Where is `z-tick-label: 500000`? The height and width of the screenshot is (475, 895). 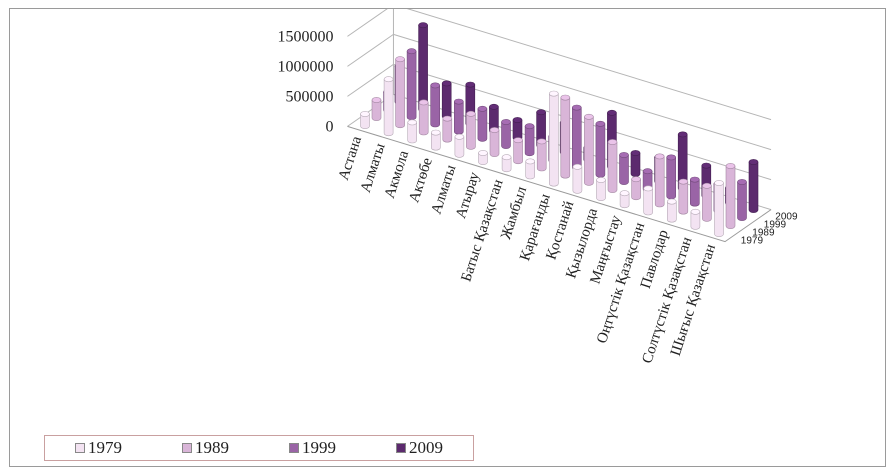
z-tick-label: 500000 is located at coordinates (309, 96).